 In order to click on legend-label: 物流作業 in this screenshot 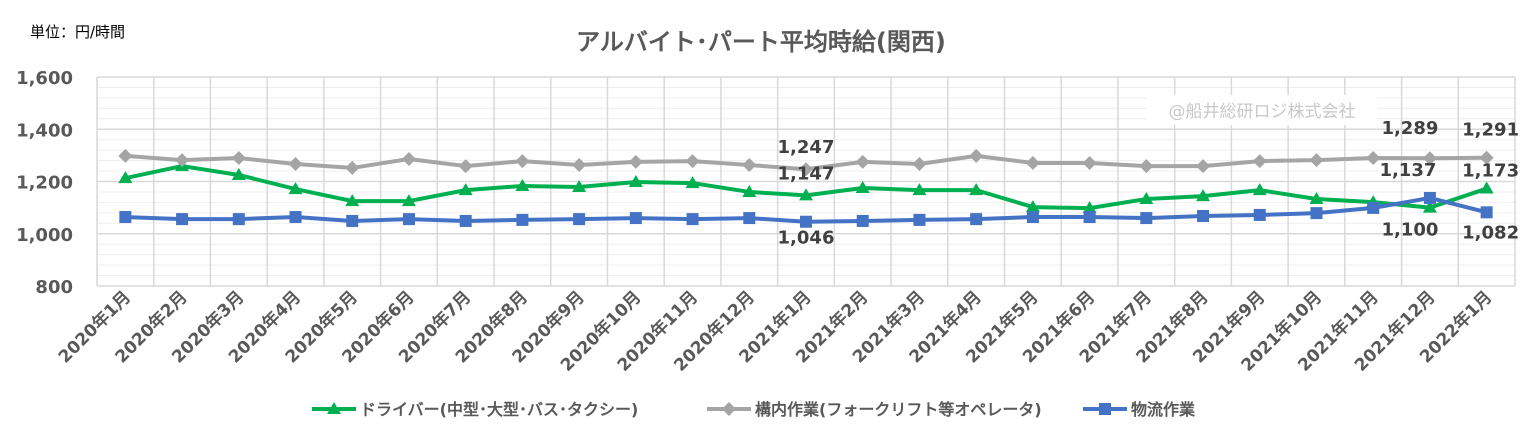, I will do `click(1163, 409)`.